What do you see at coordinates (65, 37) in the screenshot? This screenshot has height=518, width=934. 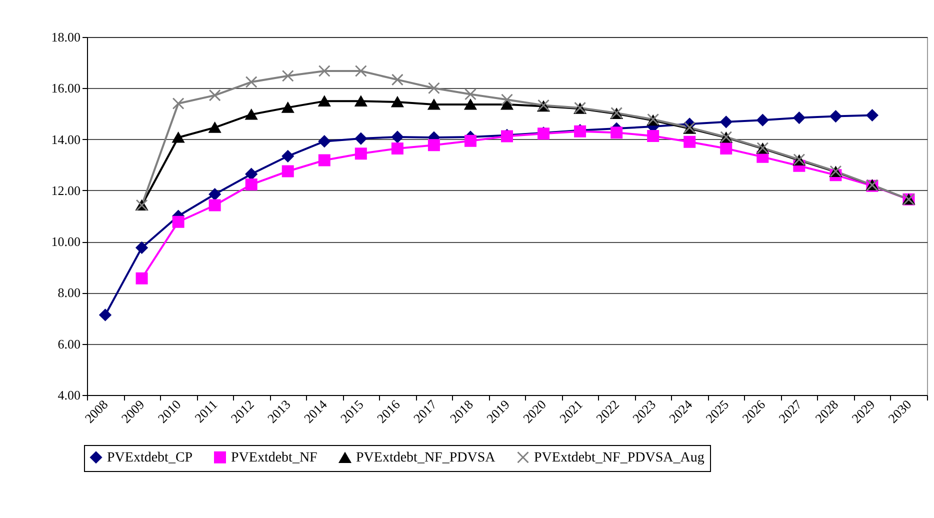 I see `y-tick-label: 18.00` at bounding box center [65, 37].